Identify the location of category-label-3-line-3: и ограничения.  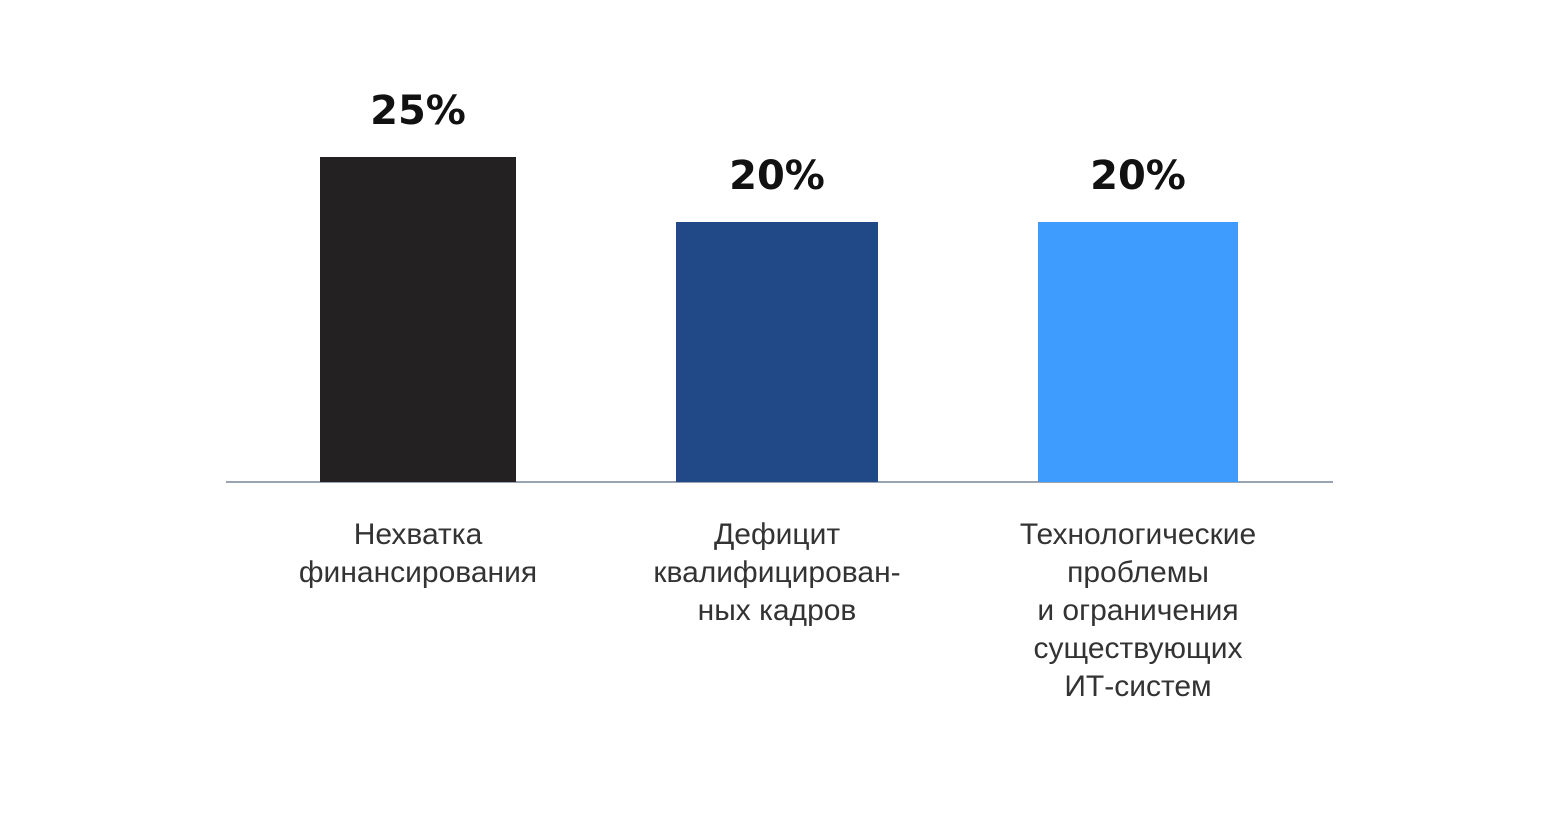
(1137, 610).